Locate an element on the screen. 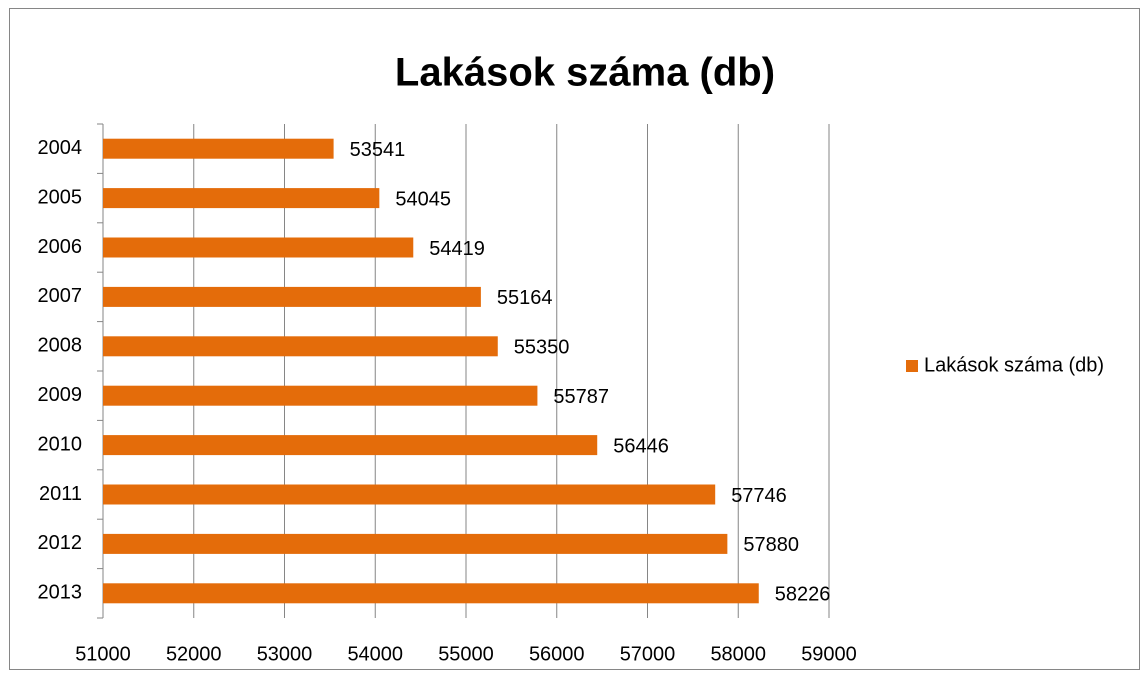  chart-title: Lakások száma (db) is located at coordinates (585, 73).